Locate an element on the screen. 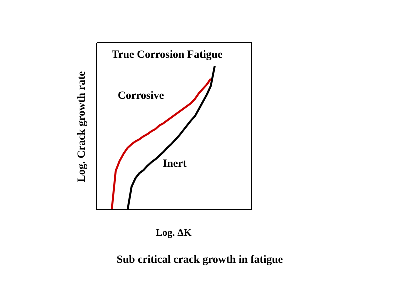 The height and width of the screenshot is (300, 400). y-axis-title: Log. Crack growth rate is located at coordinates (82, 127).